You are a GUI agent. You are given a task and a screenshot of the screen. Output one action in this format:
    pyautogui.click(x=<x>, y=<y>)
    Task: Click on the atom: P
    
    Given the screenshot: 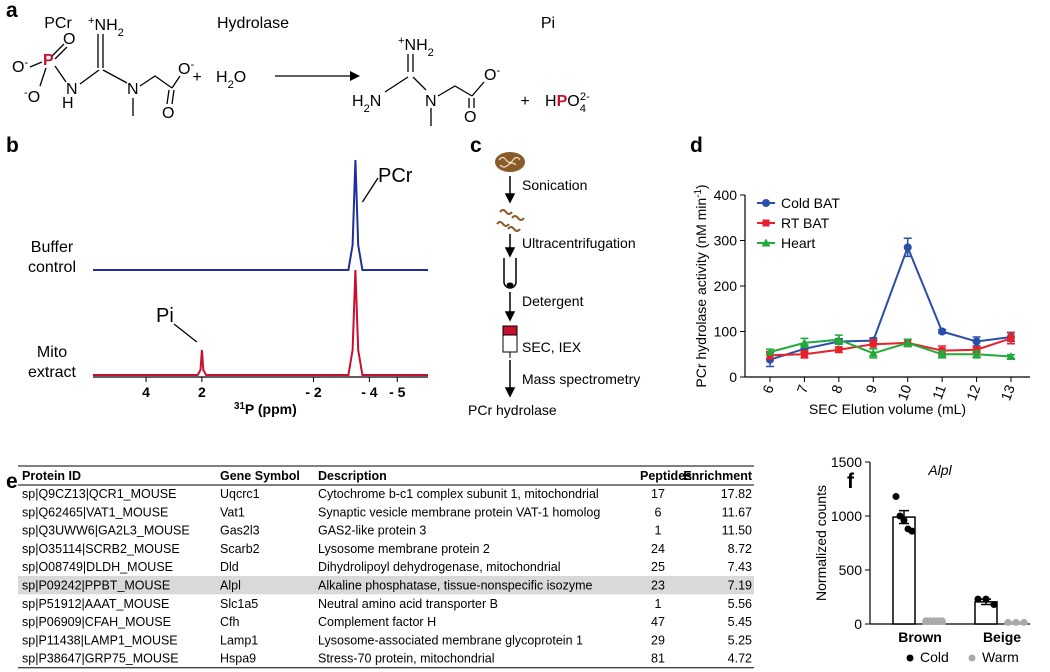 What is the action you would take?
    pyautogui.click(x=48, y=60)
    